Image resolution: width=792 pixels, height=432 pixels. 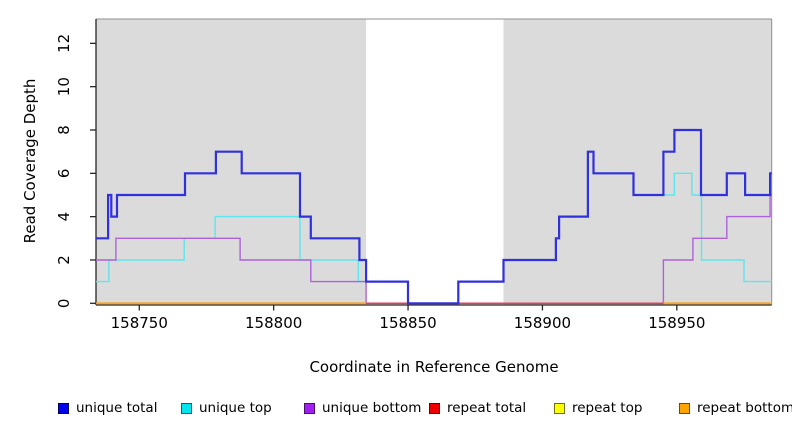 What do you see at coordinates (139, 323) in the screenshot?
I see `x-tick-label: 158750` at bounding box center [139, 323].